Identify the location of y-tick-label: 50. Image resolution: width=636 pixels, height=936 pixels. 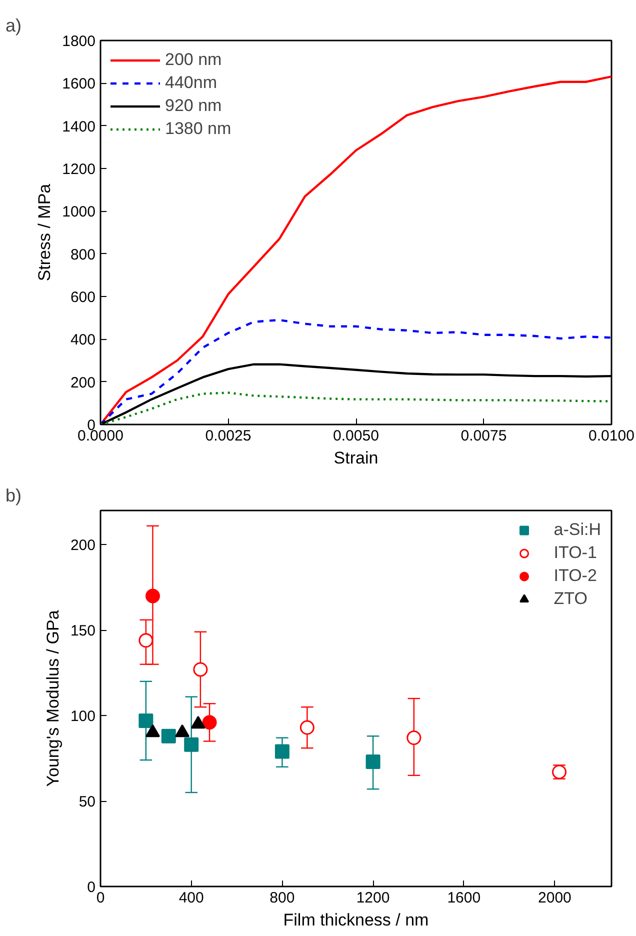
(87, 802).